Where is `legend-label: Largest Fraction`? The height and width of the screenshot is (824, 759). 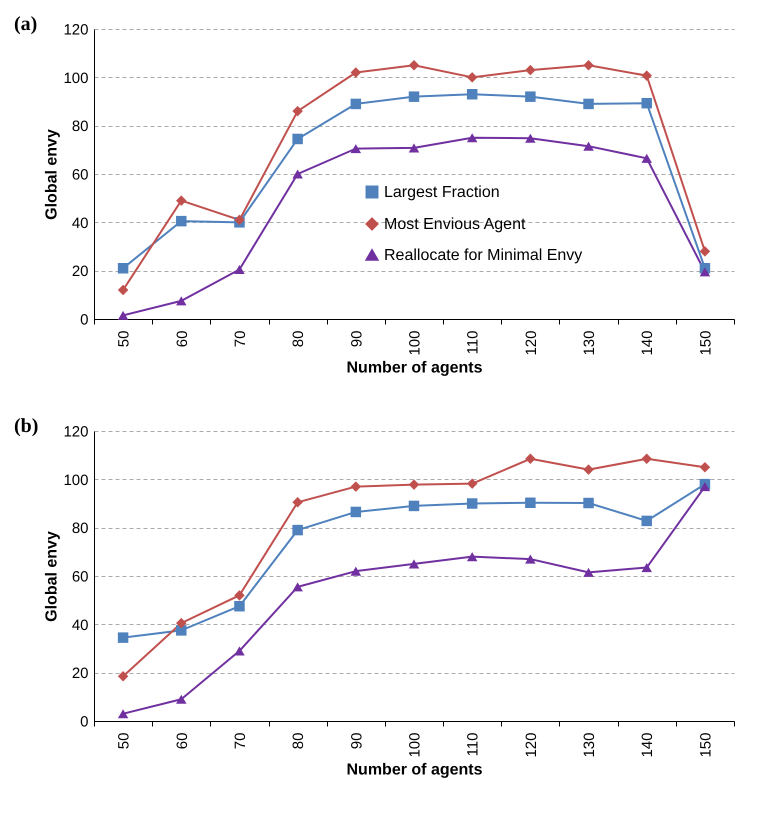
legend-label: Largest Fraction is located at coordinates (442, 192).